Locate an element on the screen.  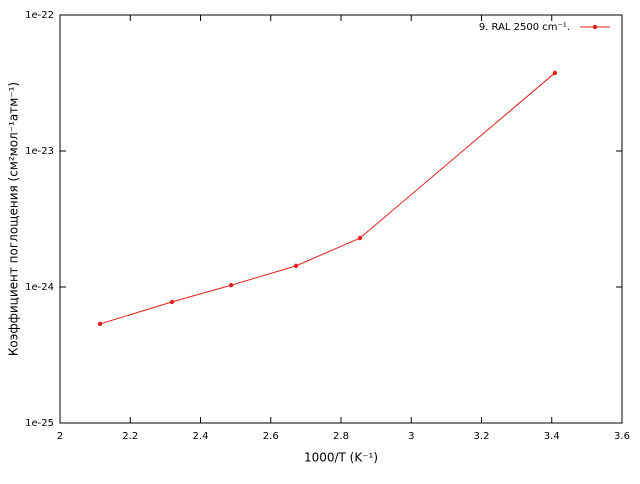
x-tick-label: 2.6 is located at coordinates (271, 436).